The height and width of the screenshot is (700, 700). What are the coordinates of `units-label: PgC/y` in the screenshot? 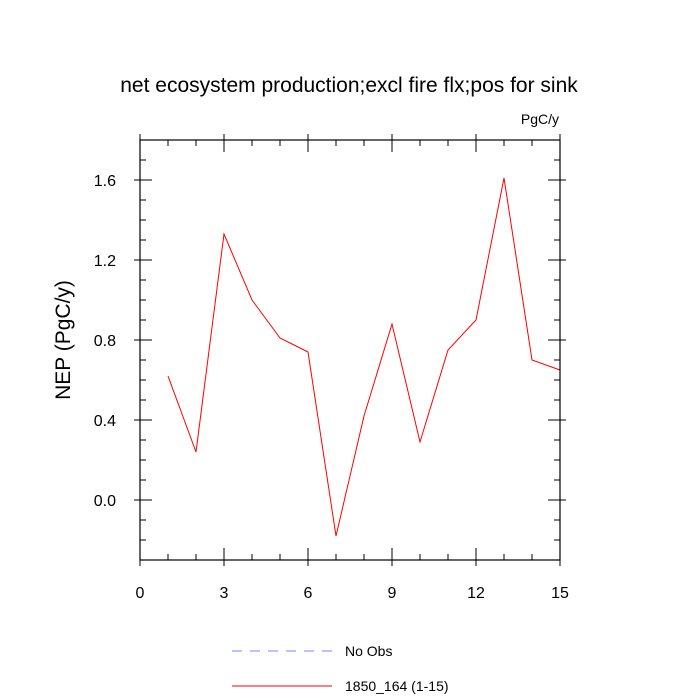 It's located at (540, 119).